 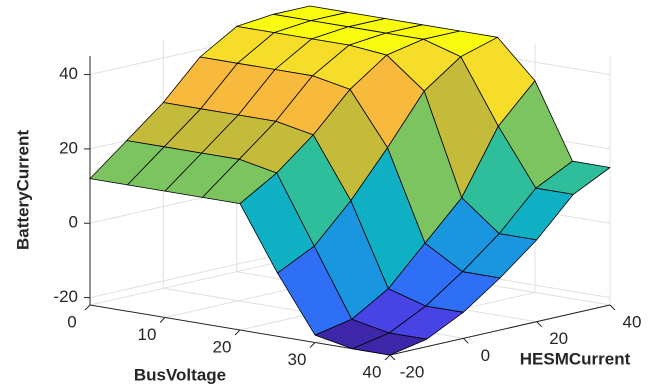 I want to click on y-tick-label: 40, so click(x=632, y=321).